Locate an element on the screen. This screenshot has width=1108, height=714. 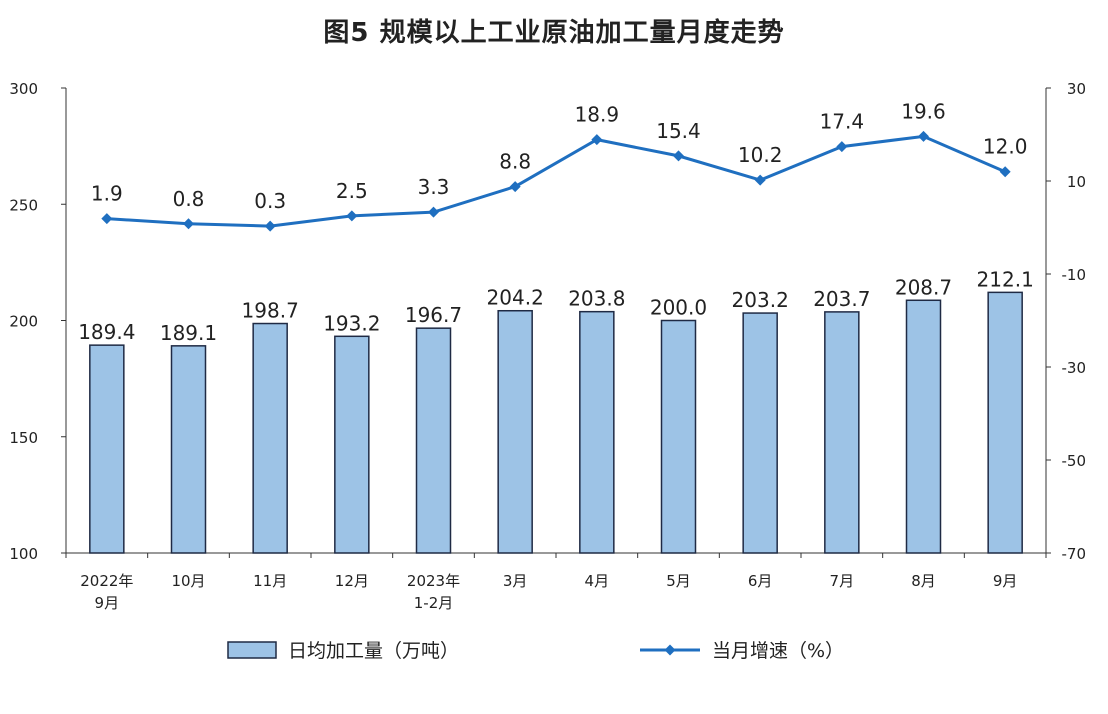
x-tick-label: 4月 is located at coordinates (597, 581).